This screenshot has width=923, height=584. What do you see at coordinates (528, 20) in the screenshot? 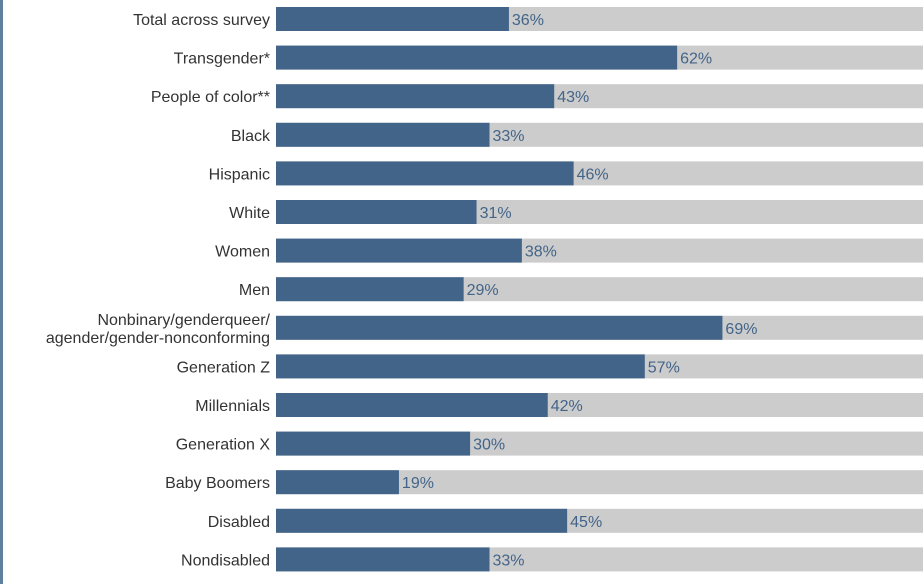
I see `data-label: 36%` at bounding box center [528, 20].